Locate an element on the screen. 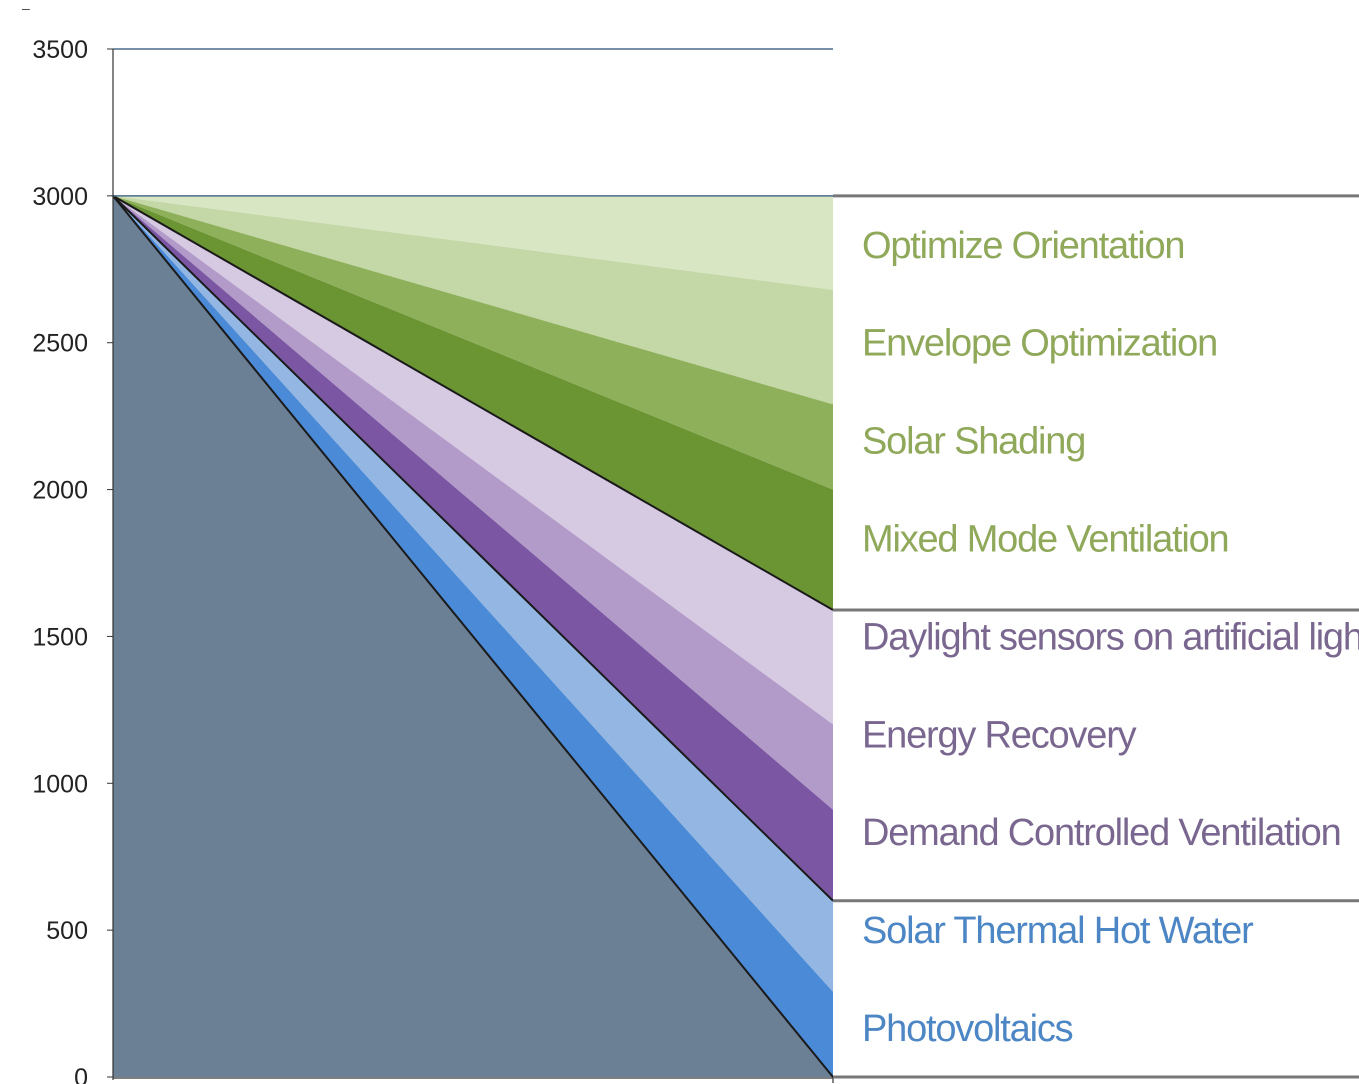  legend-label-1: Optimize Orientation is located at coordinates (1023, 246).